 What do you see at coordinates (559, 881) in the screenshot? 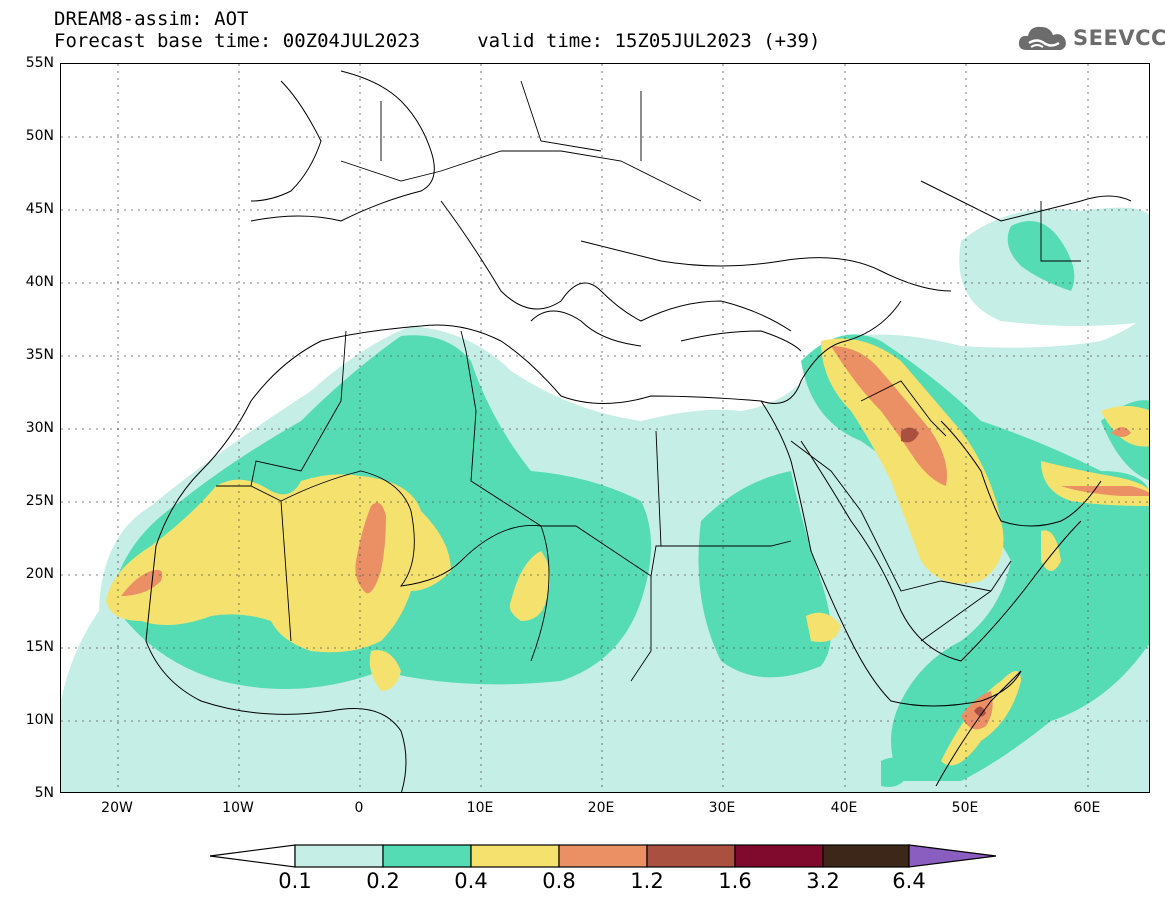
I see `colorbar-label-0.8: 0.8` at bounding box center [559, 881].